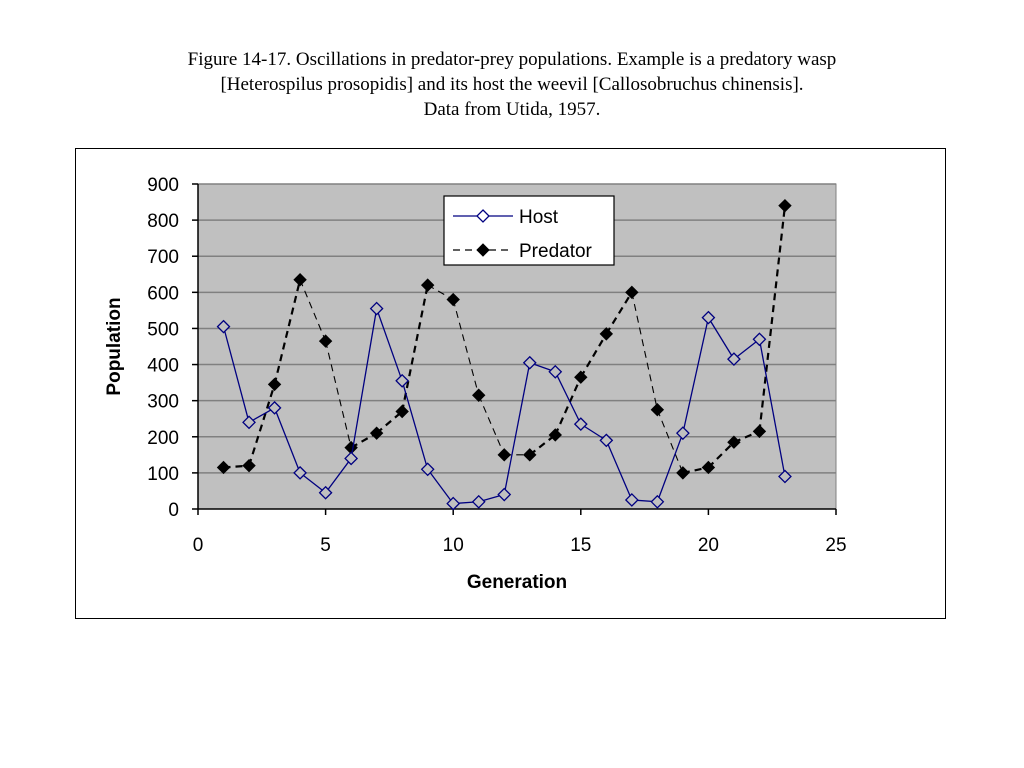 The width and height of the screenshot is (1024, 768). What do you see at coordinates (163, 474) in the screenshot?
I see `y-tick-label: 100` at bounding box center [163, 474].